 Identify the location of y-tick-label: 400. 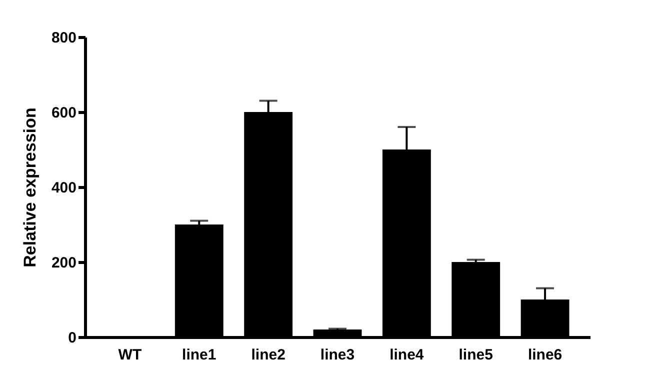
(63, 188).